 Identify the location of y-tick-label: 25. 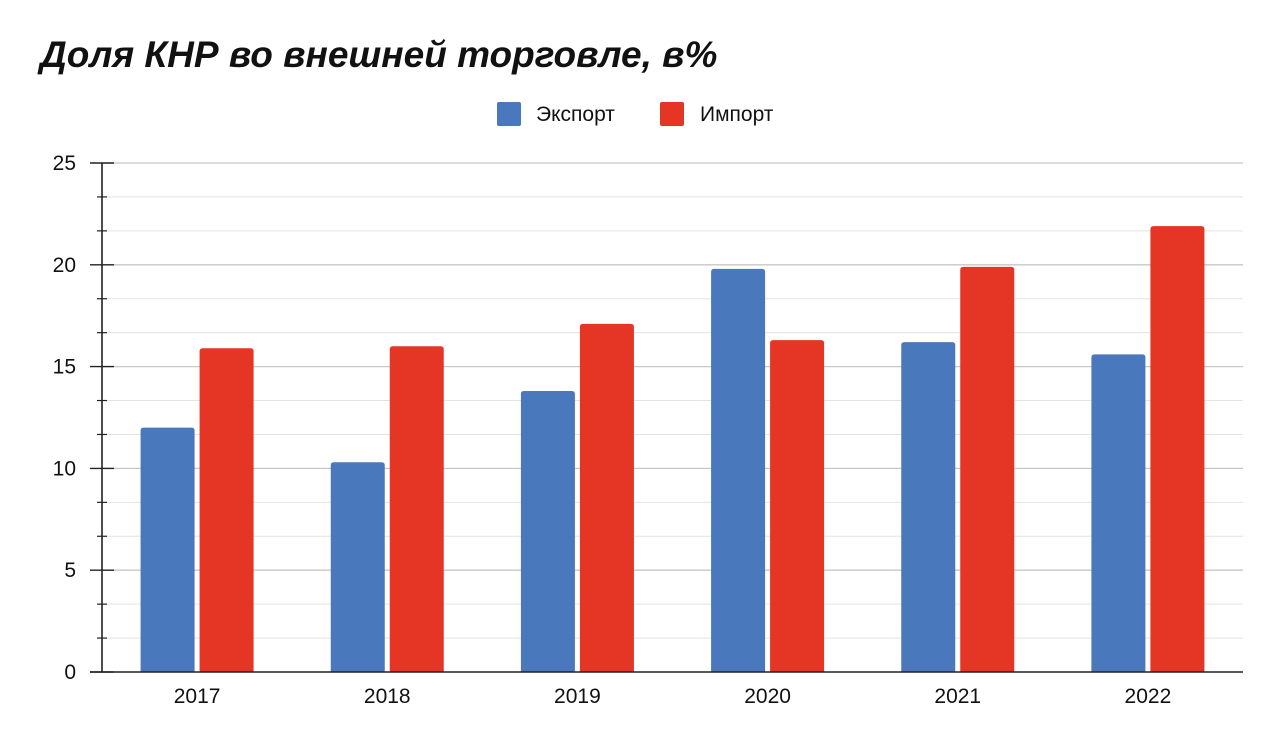
(64, 163).